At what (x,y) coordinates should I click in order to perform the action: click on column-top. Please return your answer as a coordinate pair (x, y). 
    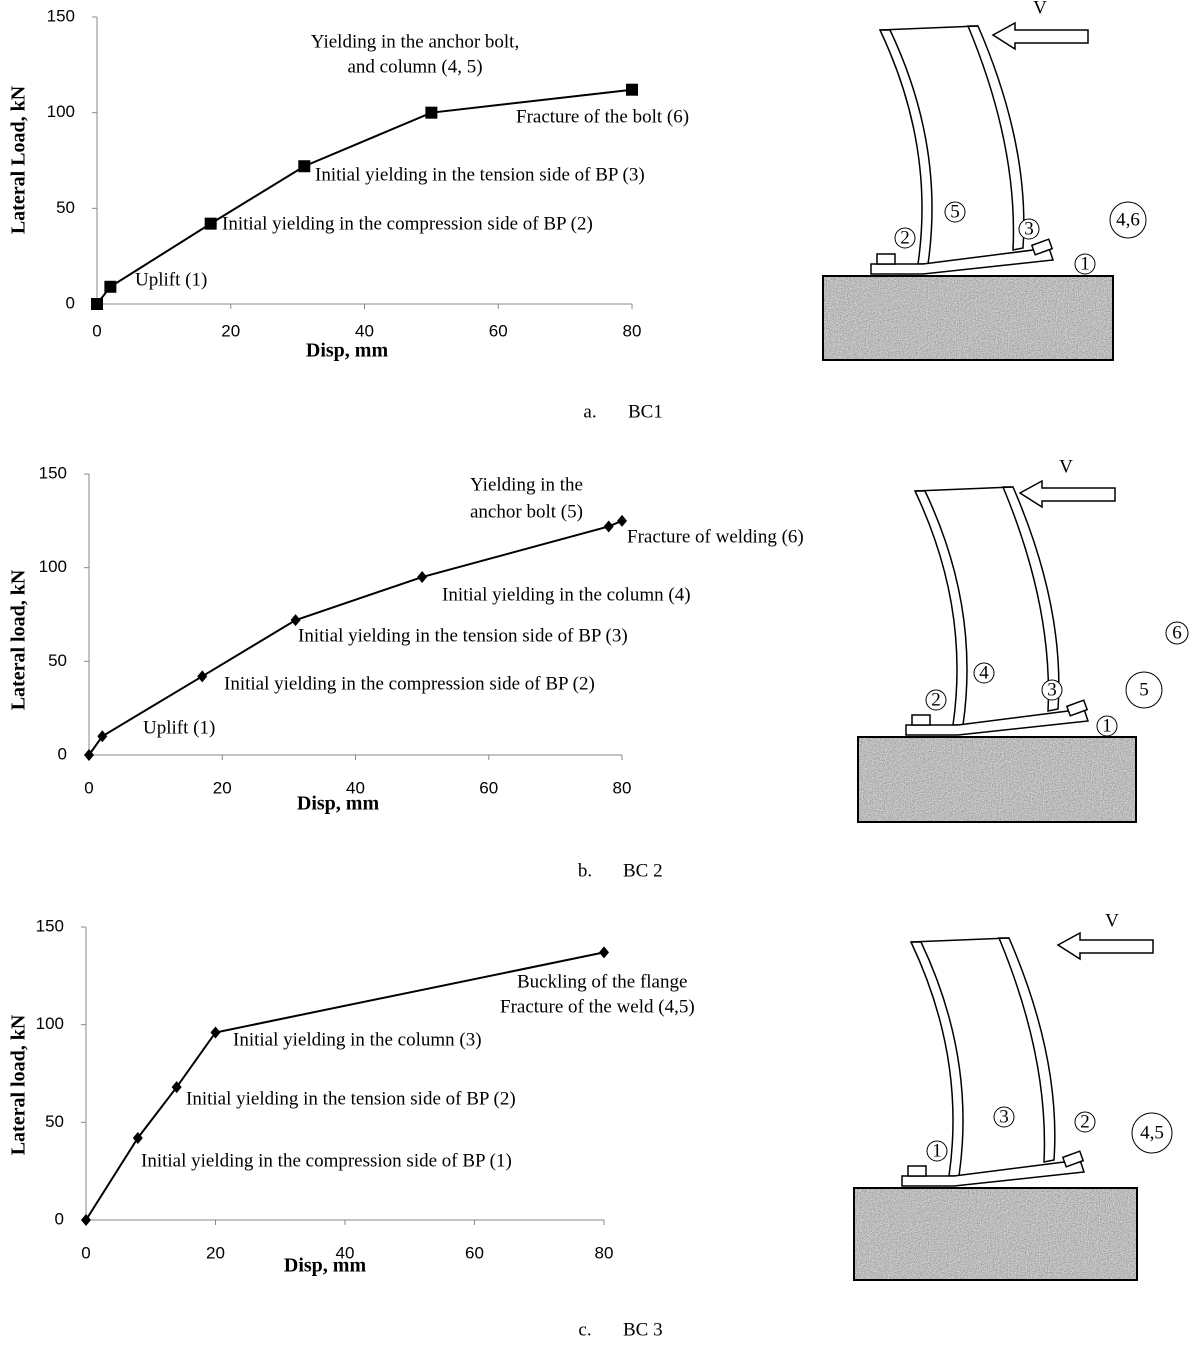
    Looking at the image, I should click on (964, 489).